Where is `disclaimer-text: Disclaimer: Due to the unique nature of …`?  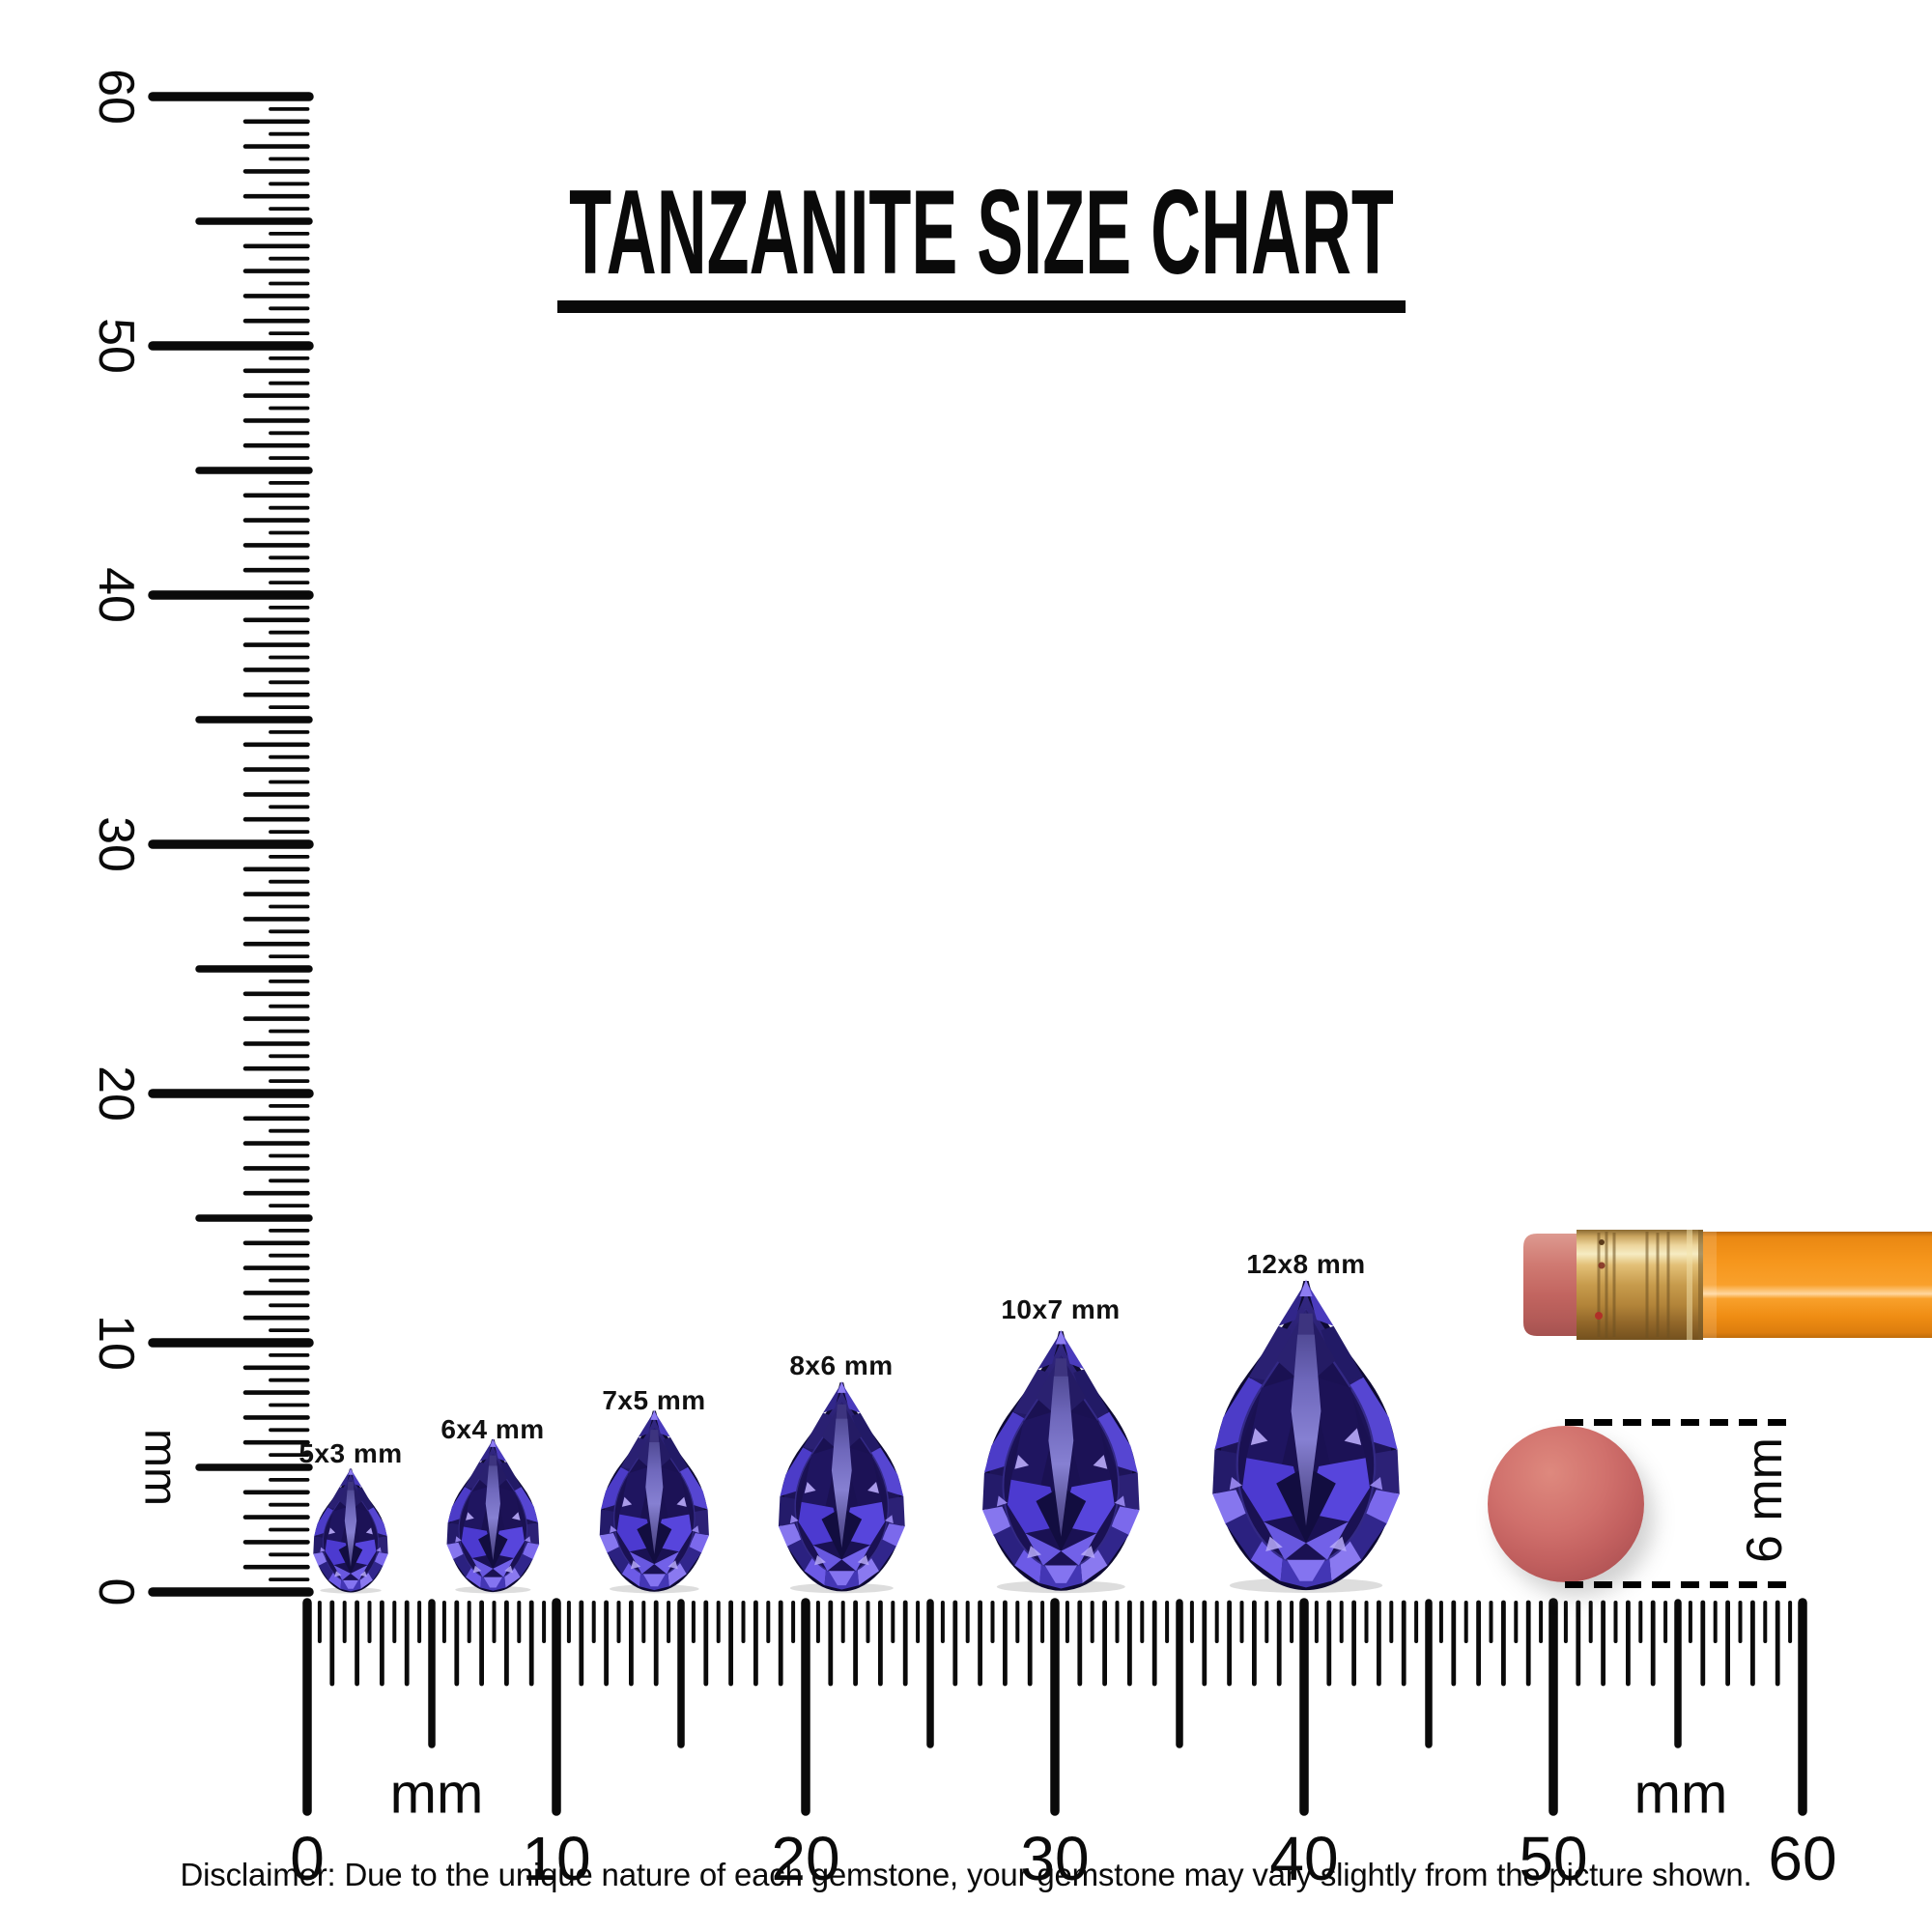
disclaimer-text: Disclaimer: Due to the unique nature of … is located at coordinates (966, 1874).